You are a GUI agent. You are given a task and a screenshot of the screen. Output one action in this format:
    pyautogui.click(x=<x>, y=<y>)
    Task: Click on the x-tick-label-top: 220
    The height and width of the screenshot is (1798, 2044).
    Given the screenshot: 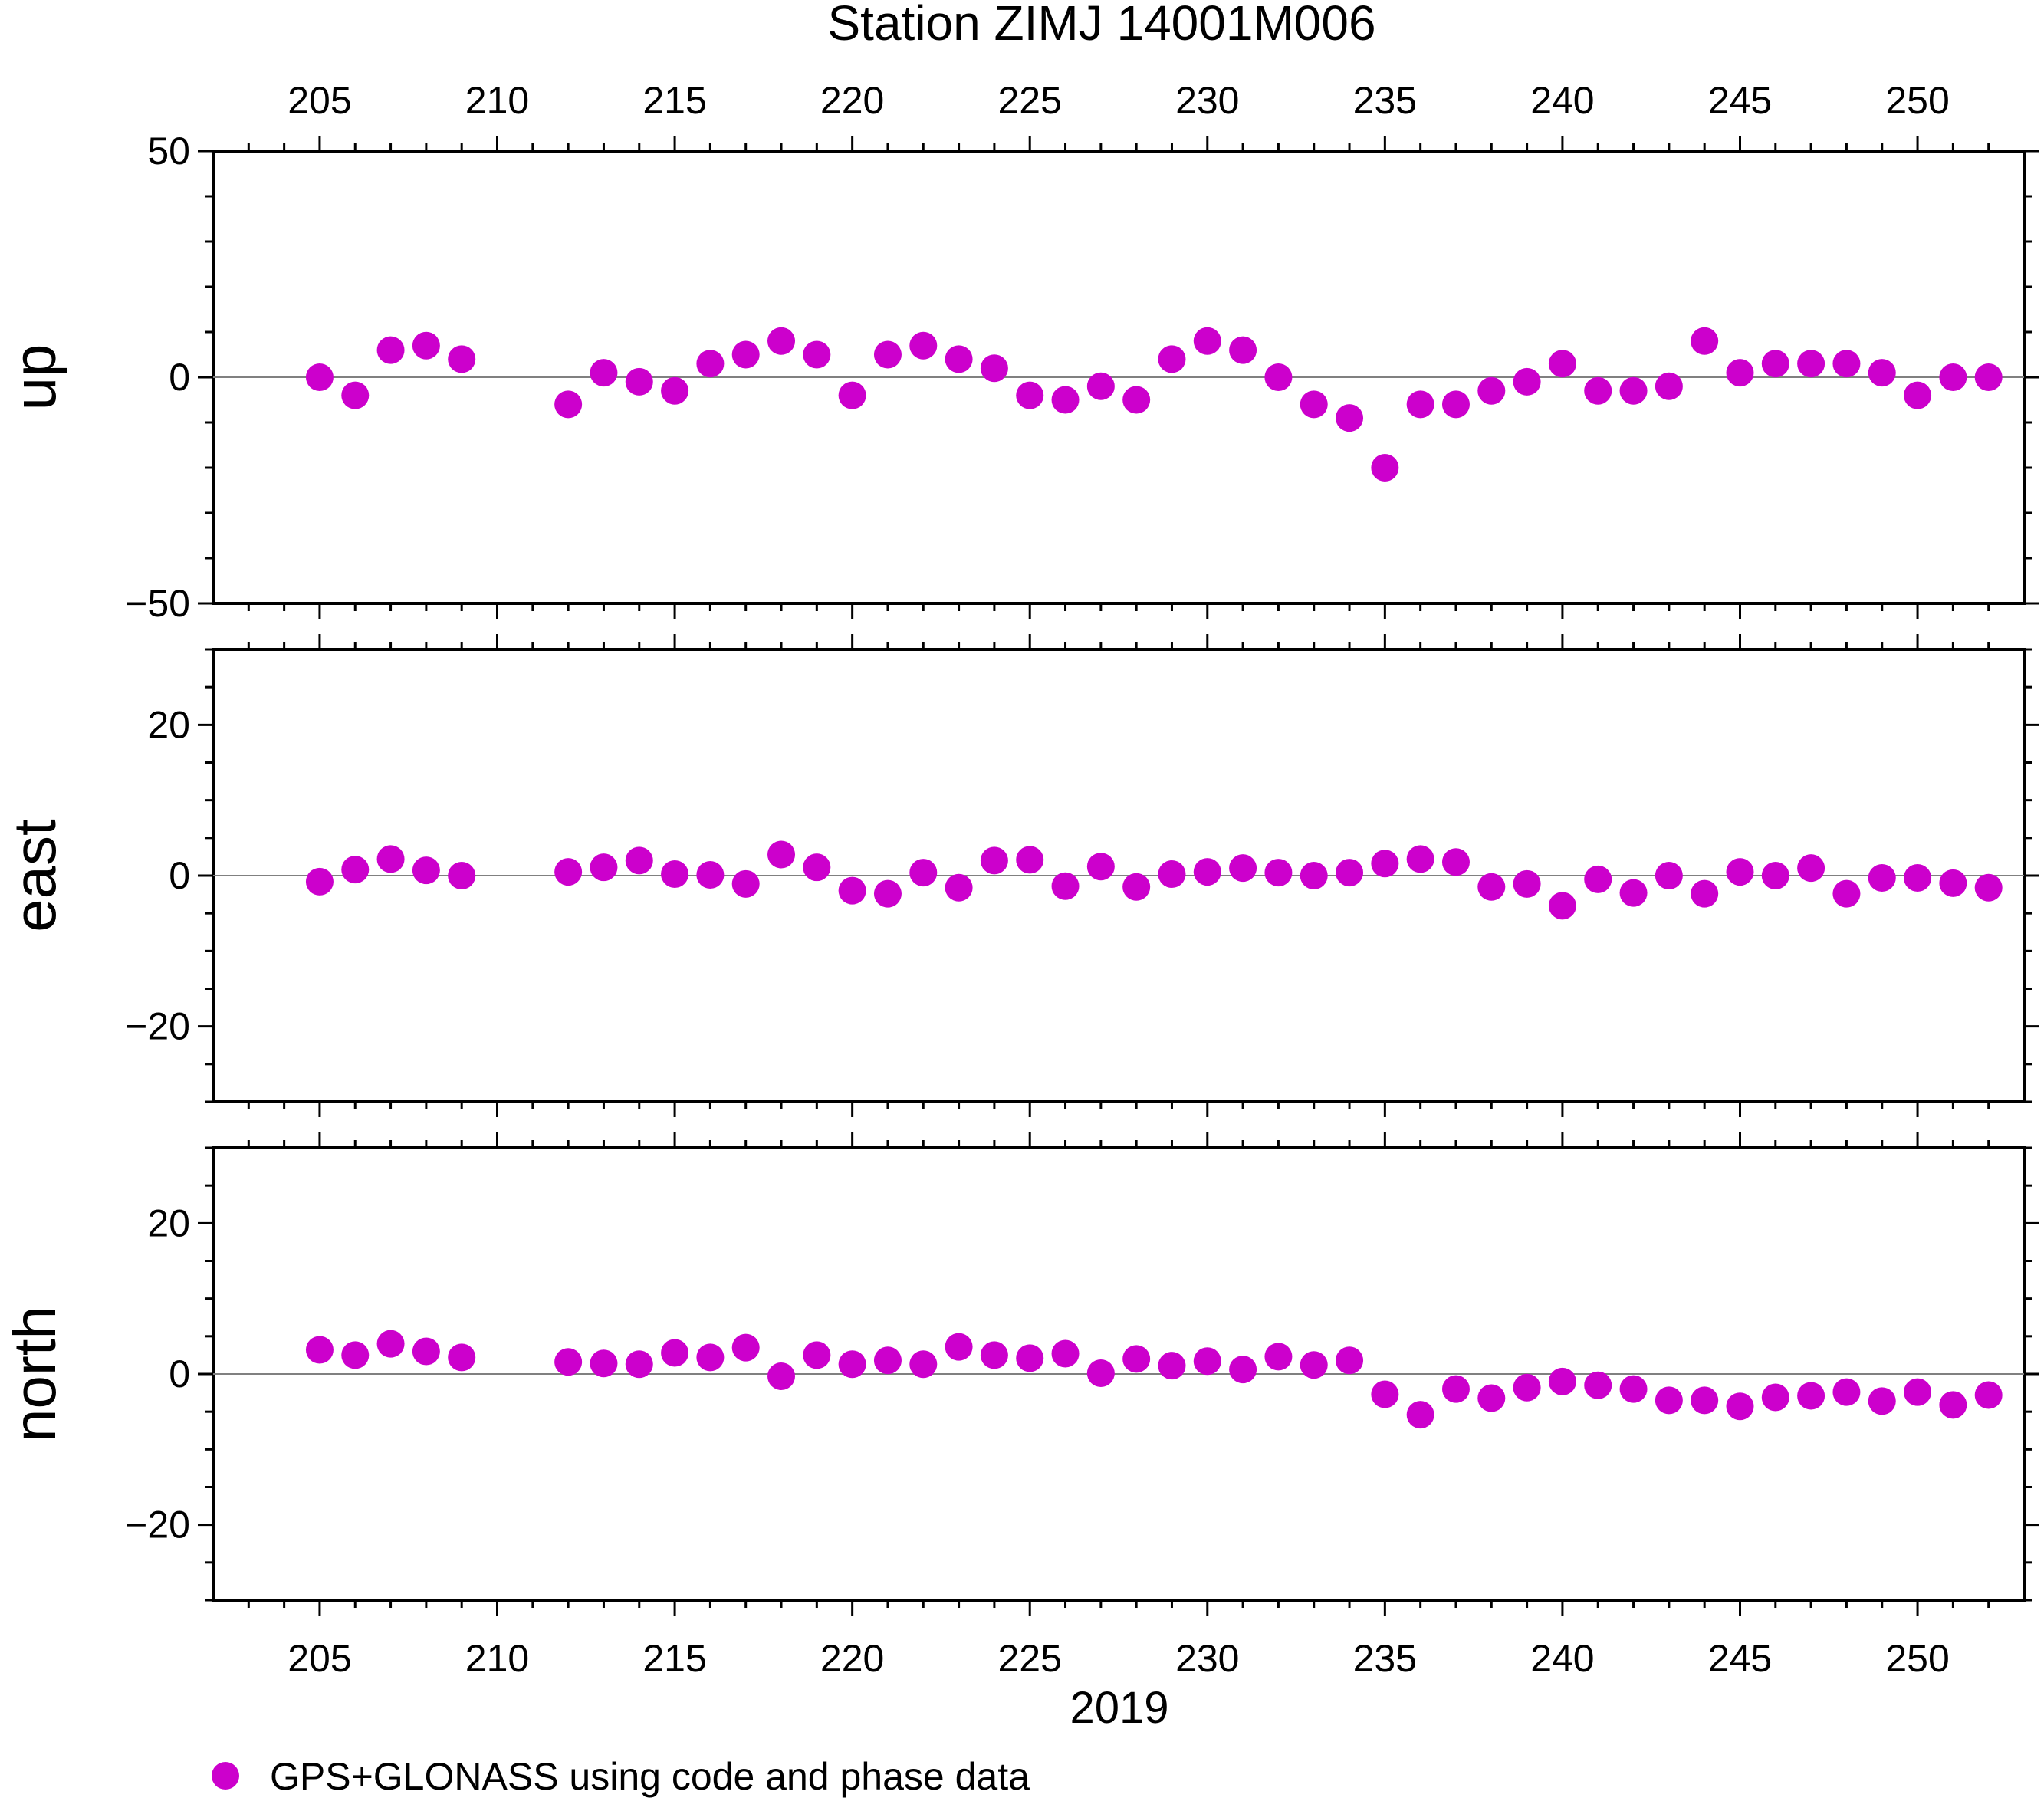 What is the action you would take?
    pyautogui.click(x=852, y=100)
    